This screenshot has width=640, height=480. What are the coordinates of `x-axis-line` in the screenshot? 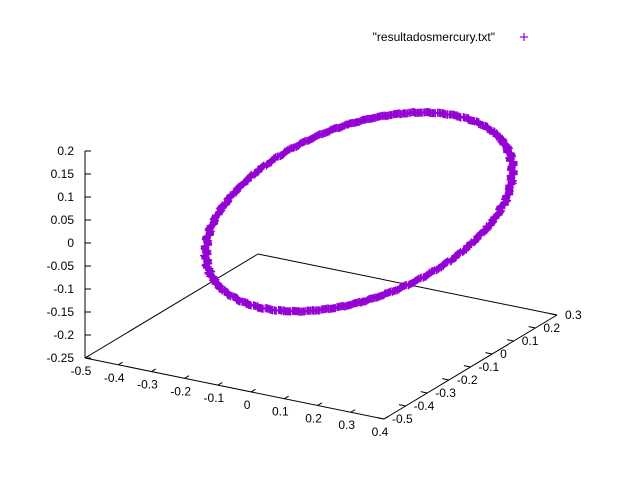 It's located at (234, 388).